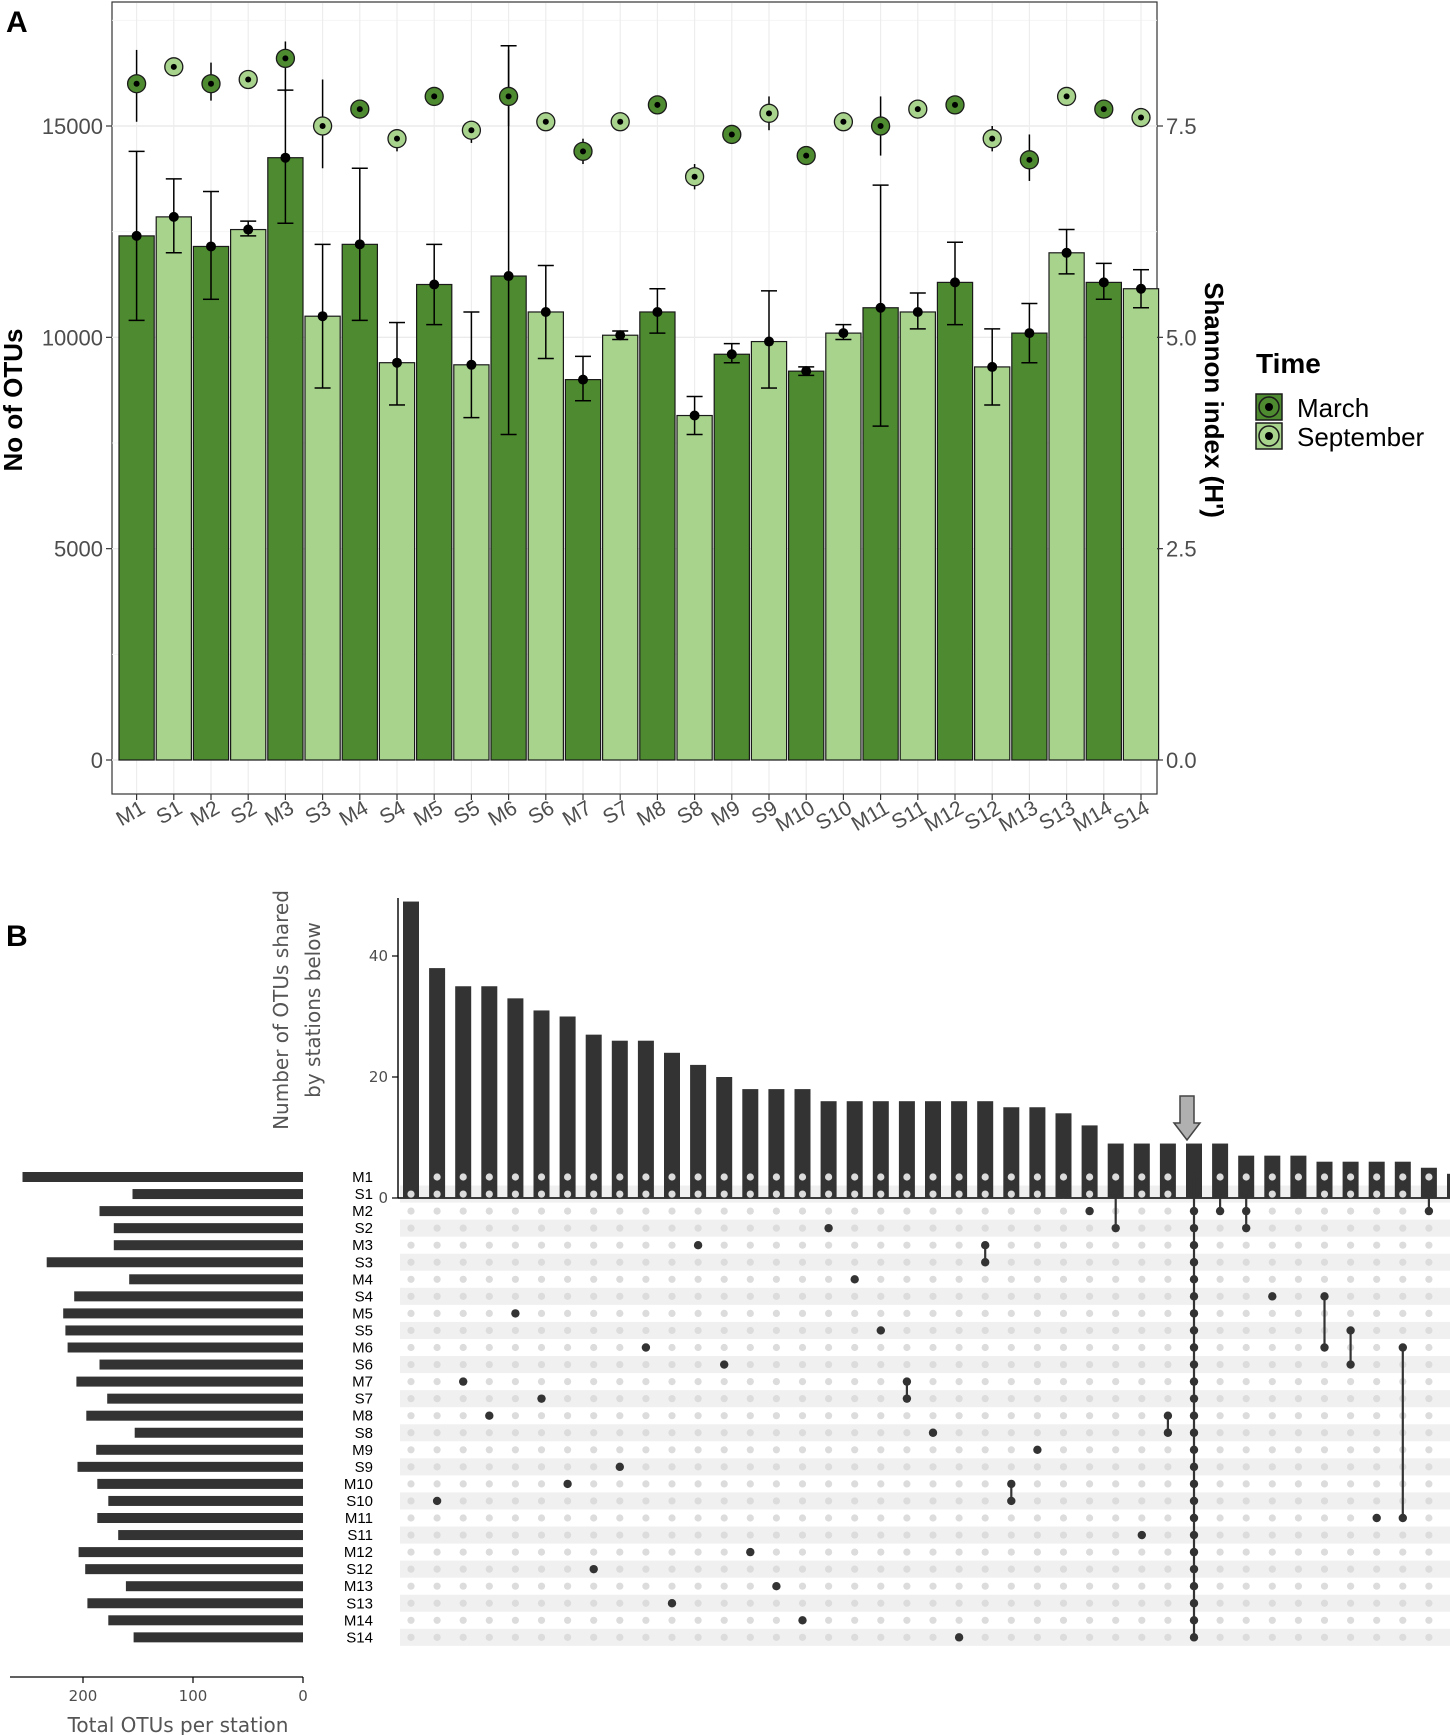  What do you see at coordinates (925, 1535) in the screenshot?
I see `row-stripe` at bounding box center [925, 1535].